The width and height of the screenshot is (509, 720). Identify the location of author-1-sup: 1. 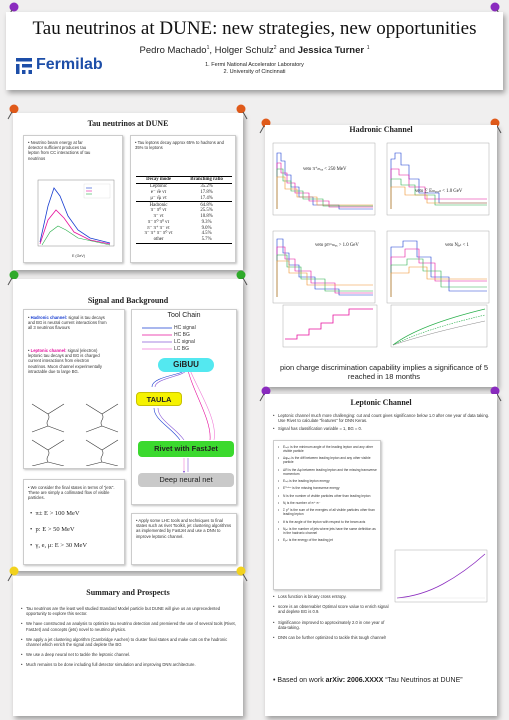
(208, 48).